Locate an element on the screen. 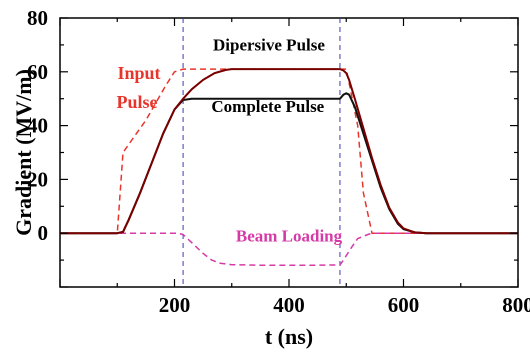  y-tick-label: 60 is located at coordinates (37, 72).